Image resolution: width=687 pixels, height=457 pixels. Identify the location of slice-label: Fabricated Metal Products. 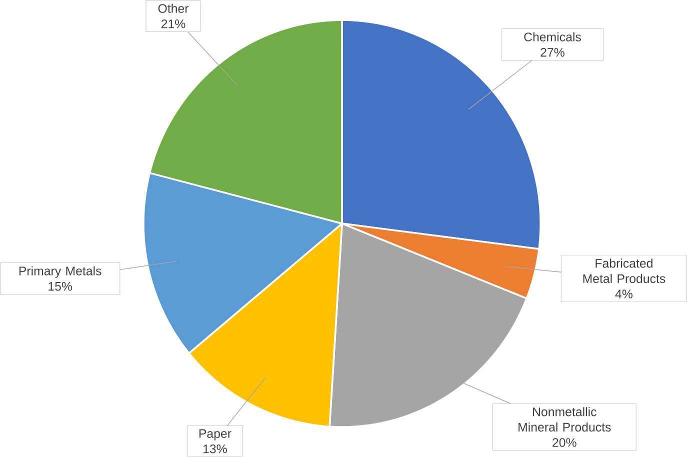
(624, 271).